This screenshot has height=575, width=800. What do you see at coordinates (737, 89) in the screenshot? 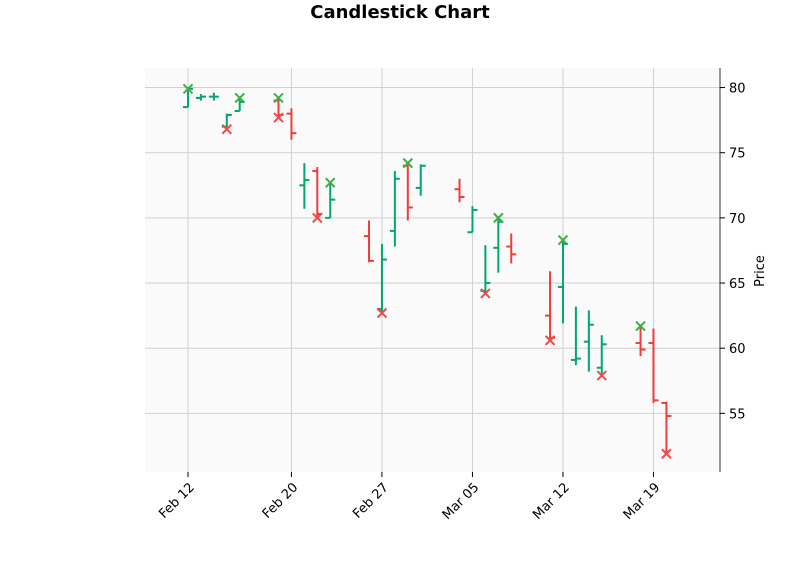
I see `y-tick-label: 80` at bounding box center [737, 89].